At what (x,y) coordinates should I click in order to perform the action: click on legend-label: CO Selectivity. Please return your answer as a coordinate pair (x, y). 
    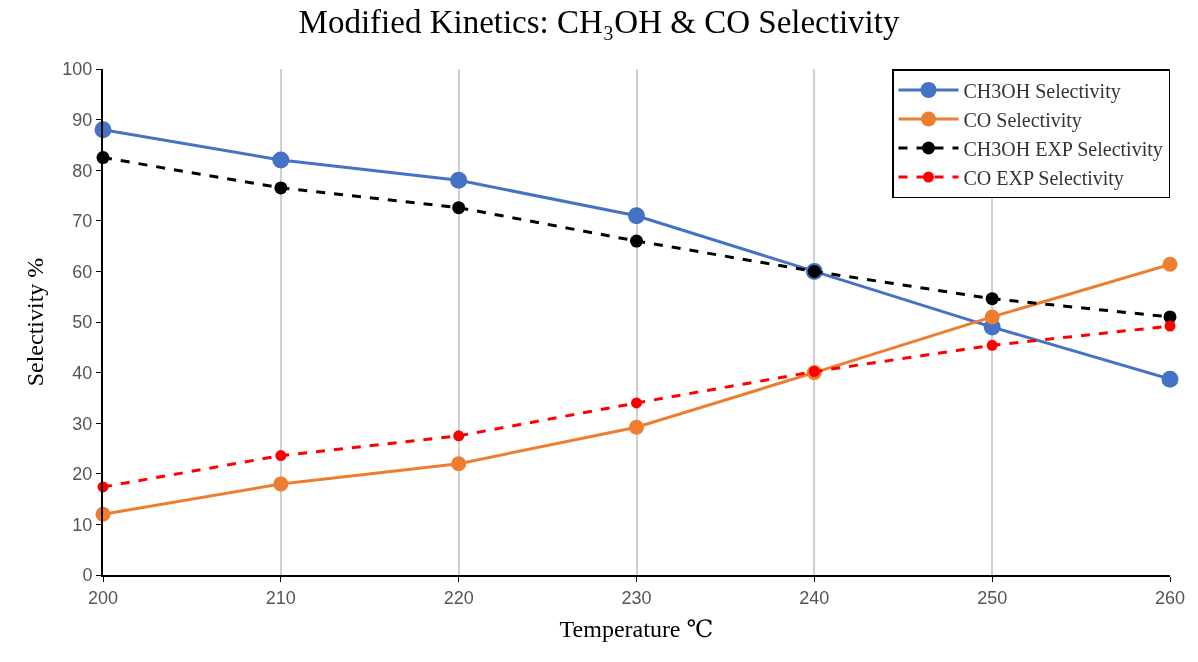
    Looking at the image, I should click on (1022, 120).